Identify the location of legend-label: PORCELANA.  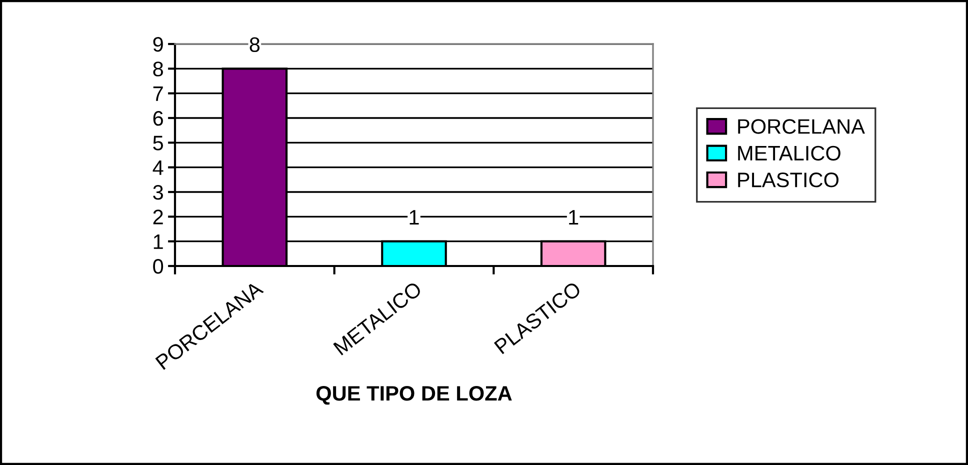
(801, 126).